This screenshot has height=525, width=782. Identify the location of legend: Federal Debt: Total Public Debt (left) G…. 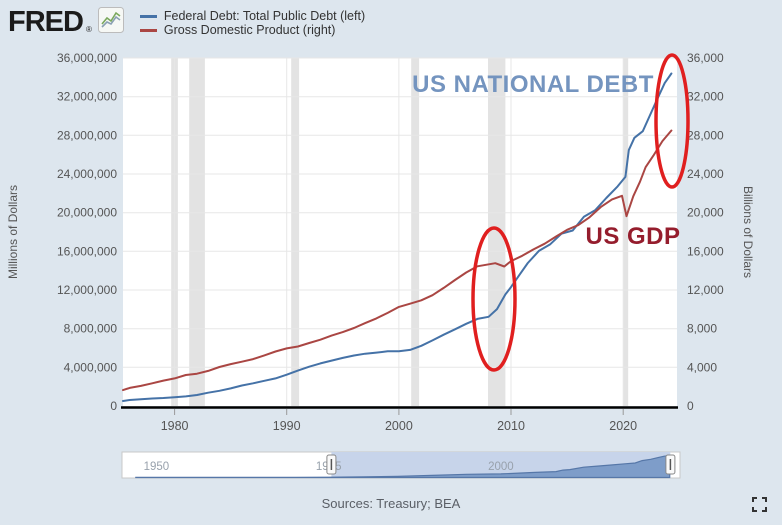
(252, 21).